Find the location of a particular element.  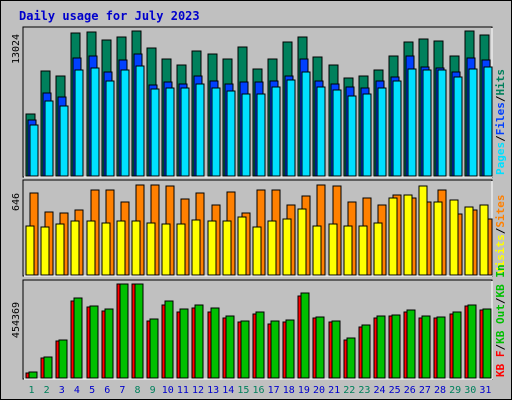

x-tick-label-day-26: 26 is located at coordinates (410, 390).